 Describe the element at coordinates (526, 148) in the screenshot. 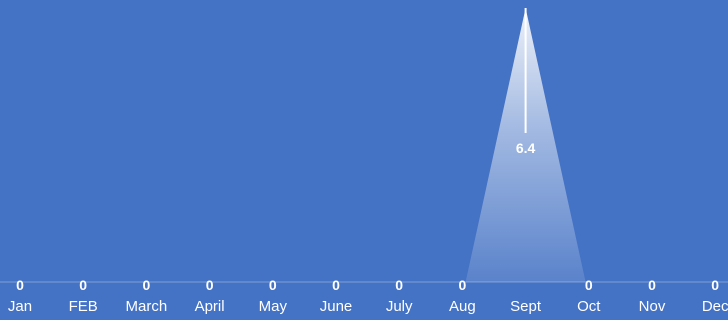

I see `data-label-sept: 6.4` at that location.